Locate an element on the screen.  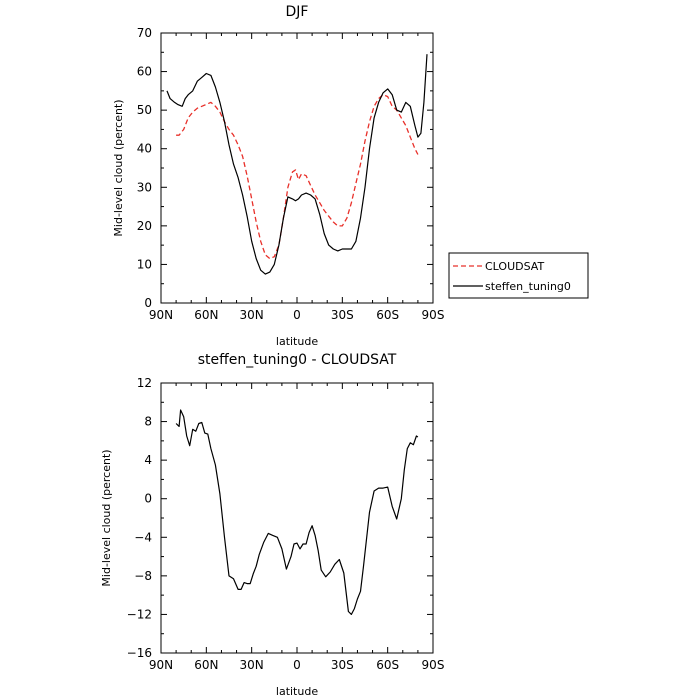
y-tick-label: 50 is located at coordinates (144, 110).